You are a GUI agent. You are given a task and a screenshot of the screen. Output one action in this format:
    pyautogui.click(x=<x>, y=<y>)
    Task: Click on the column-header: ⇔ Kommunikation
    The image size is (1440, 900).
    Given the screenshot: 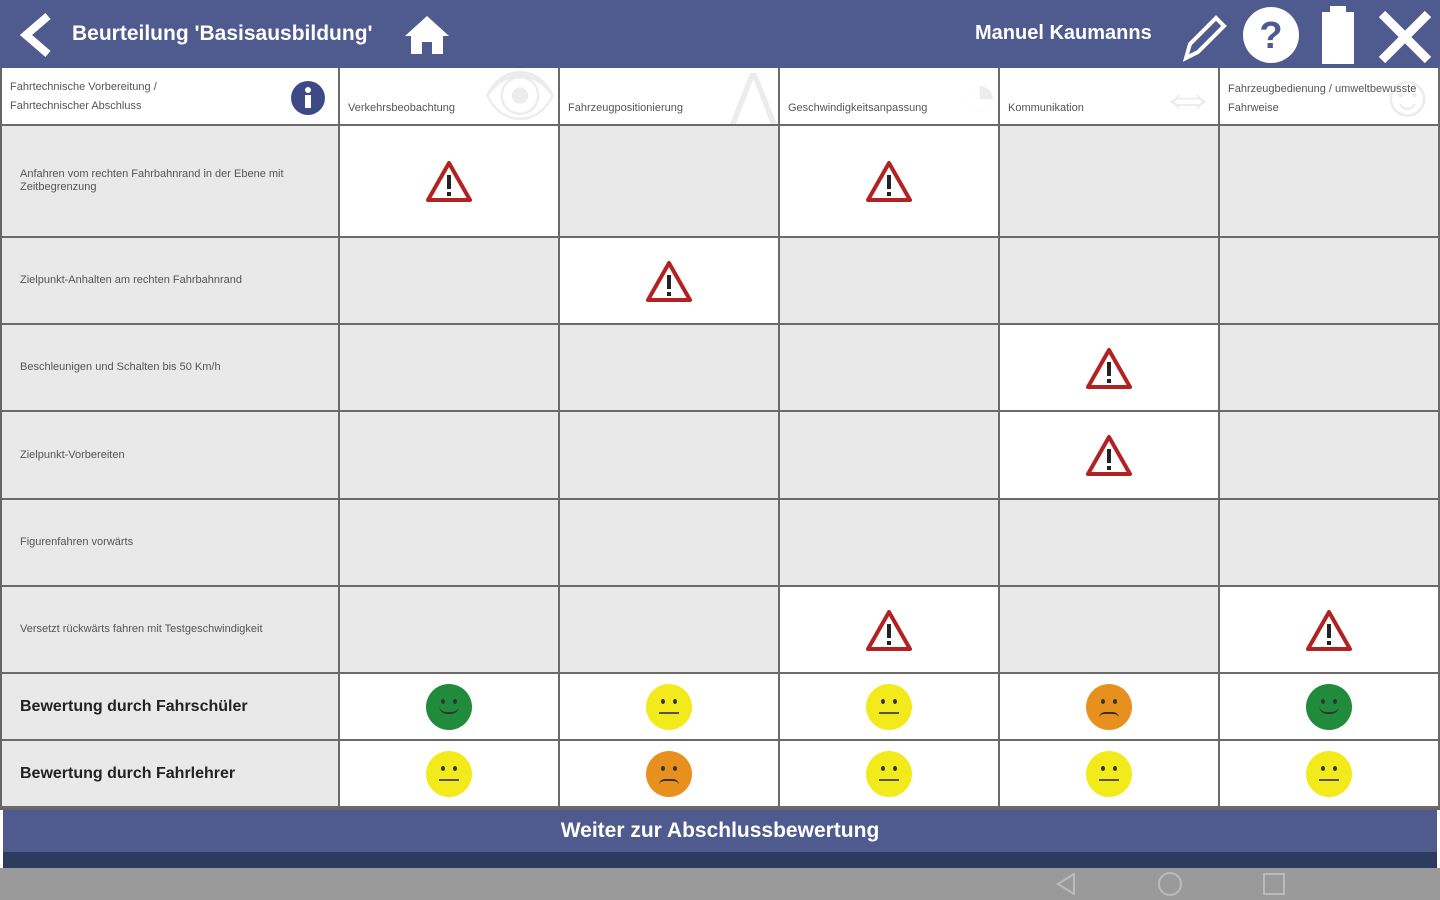 What is the action you would take?
    pyautogui.click(x=1110, y=97)
    